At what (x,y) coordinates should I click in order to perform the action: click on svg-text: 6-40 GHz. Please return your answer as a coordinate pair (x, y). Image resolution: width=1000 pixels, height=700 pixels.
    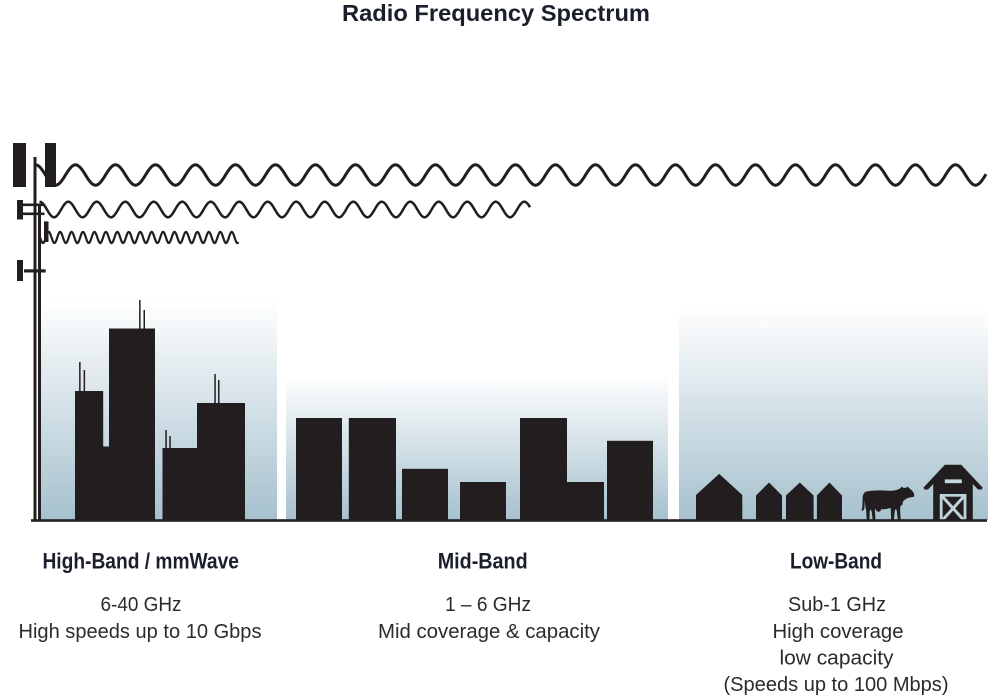
    Looking at the image, I should click on (141, 604).